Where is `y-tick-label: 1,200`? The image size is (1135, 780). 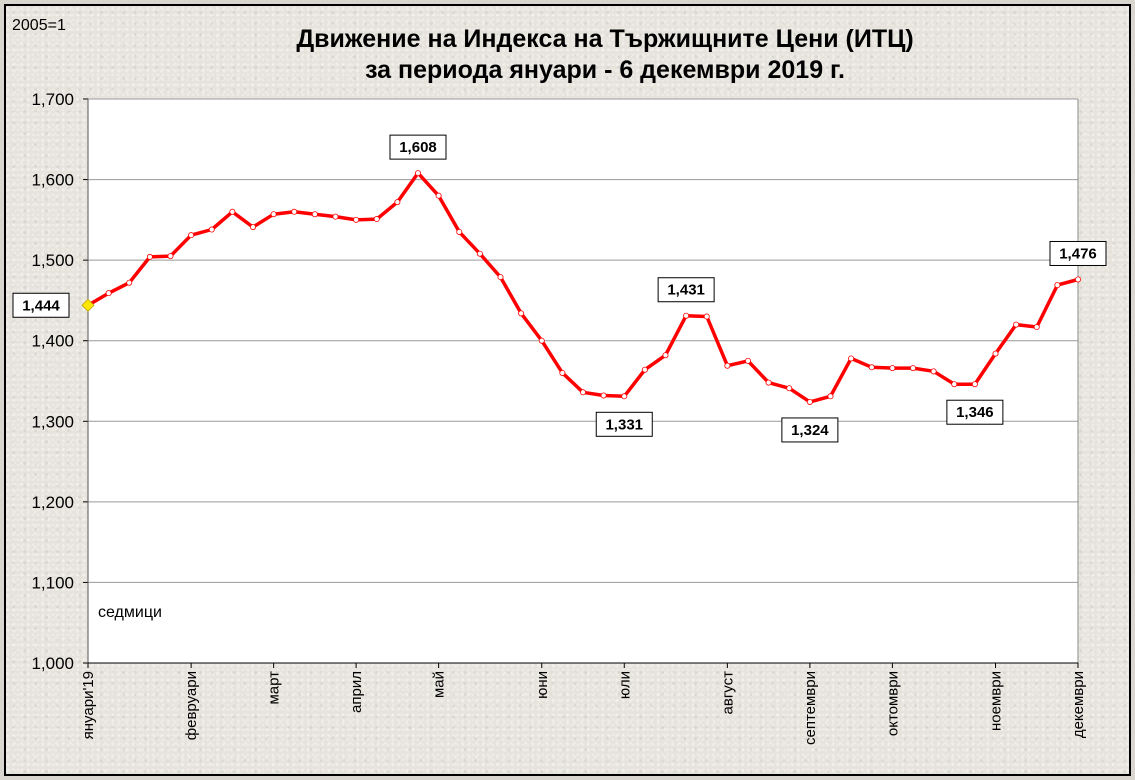
y-tick-label: 1,200 is located at coordinates (52, 502).